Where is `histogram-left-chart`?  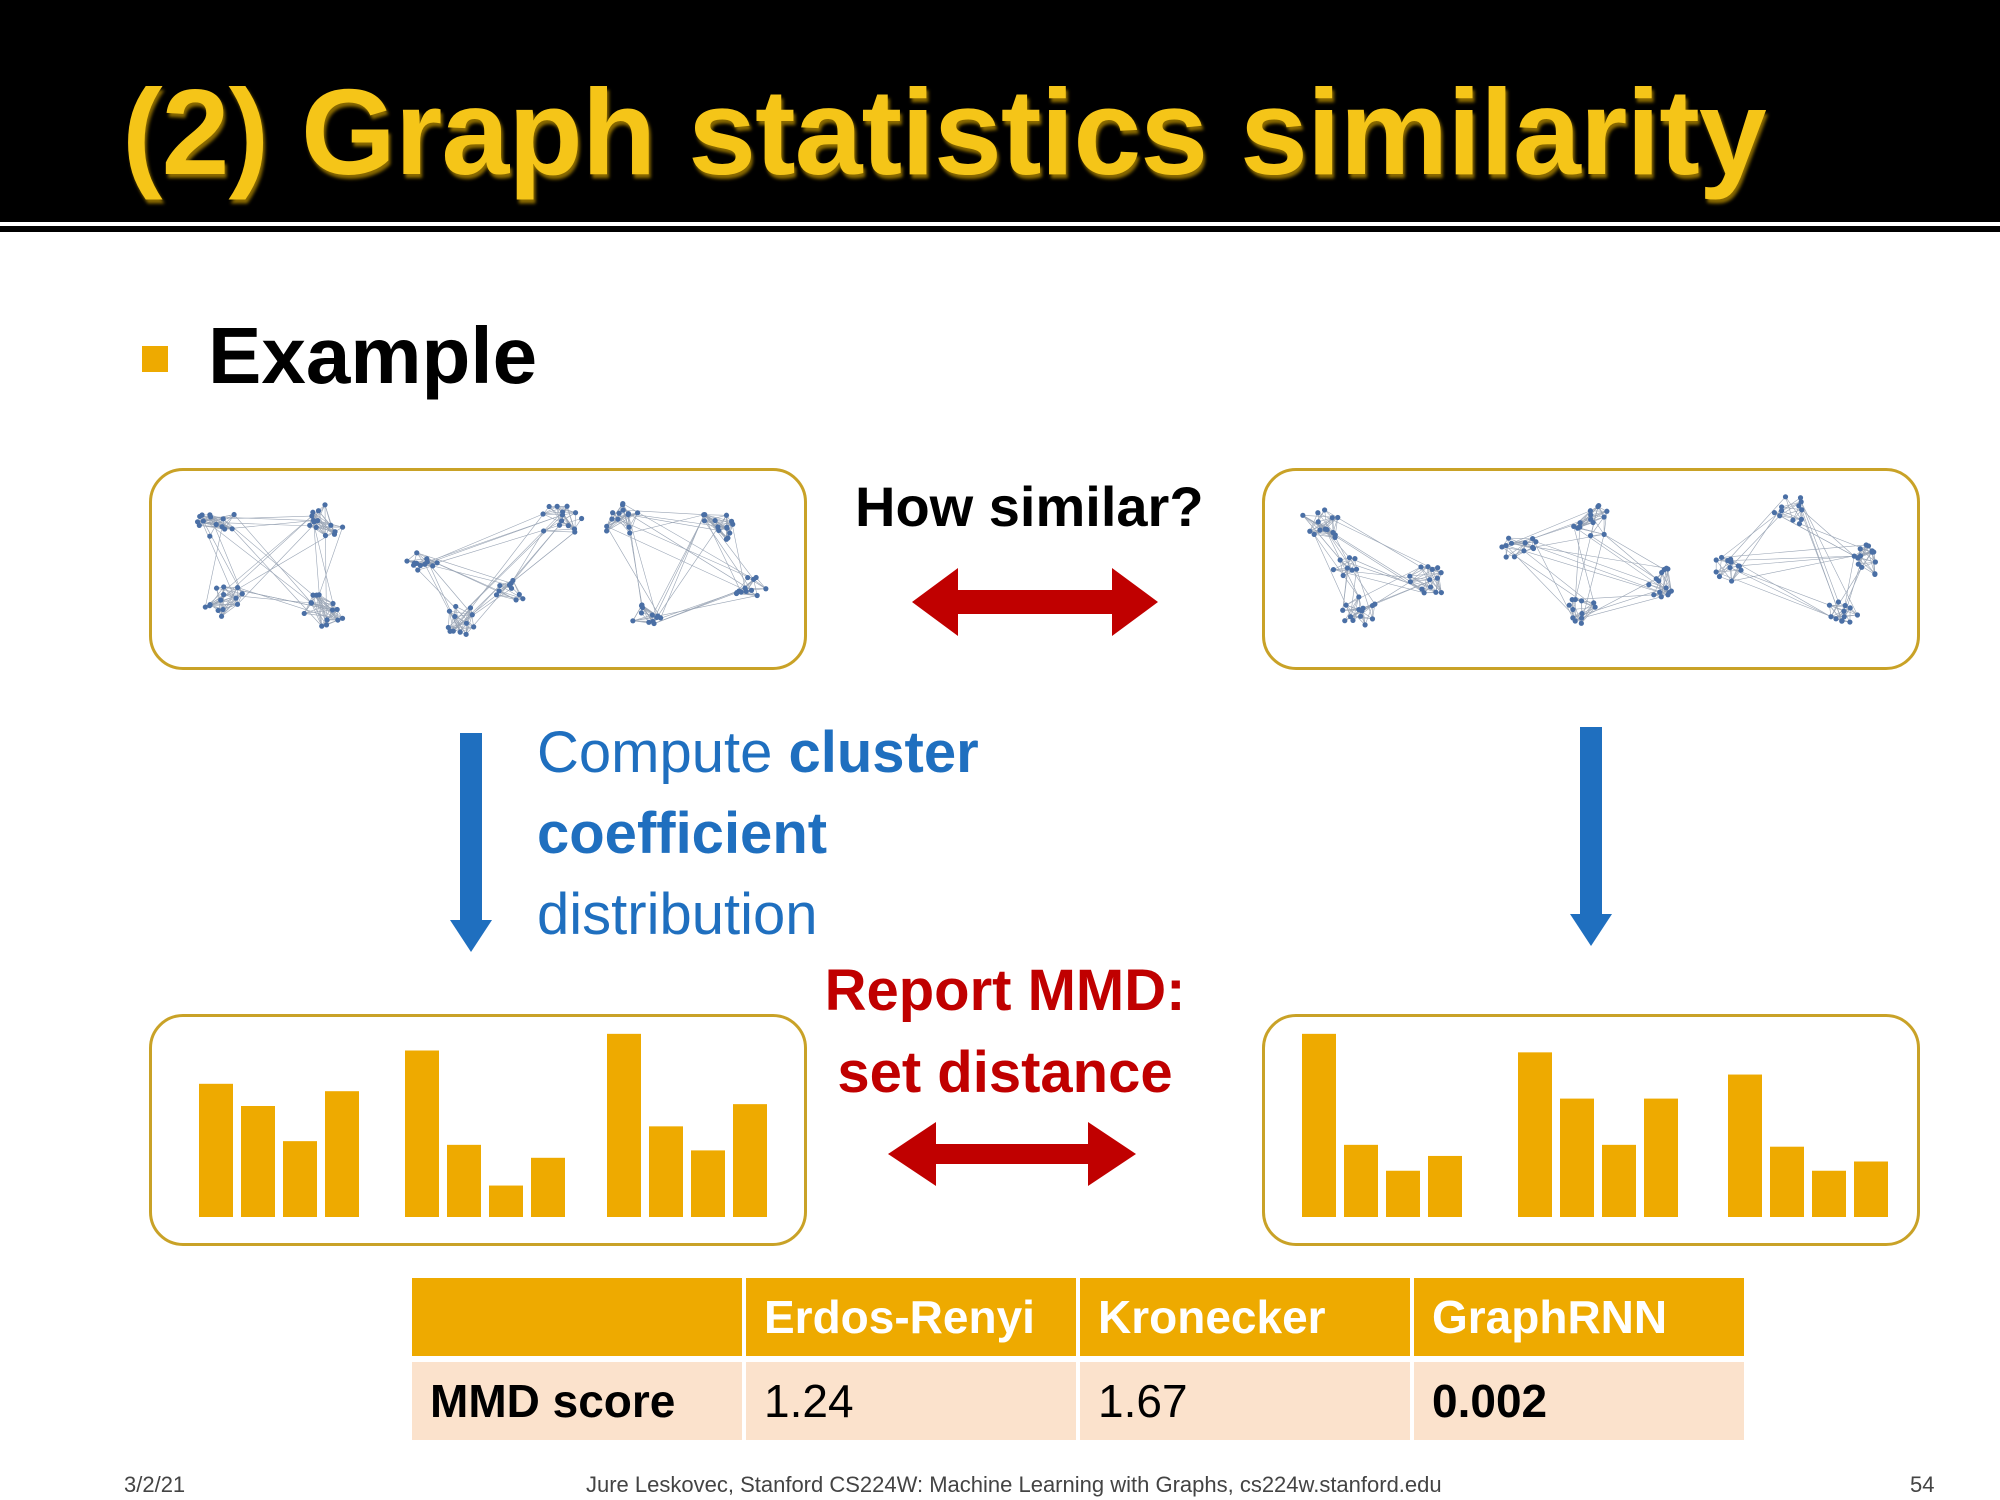
histogram-left-chart is located at coordinates (483, 1125).